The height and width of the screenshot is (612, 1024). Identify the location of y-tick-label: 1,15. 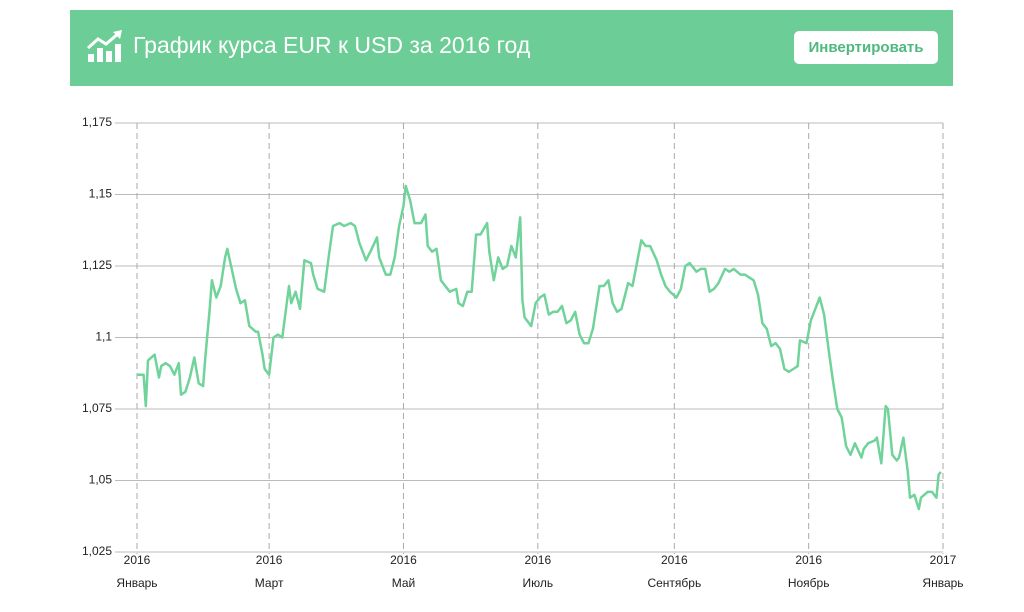
(101, 194).